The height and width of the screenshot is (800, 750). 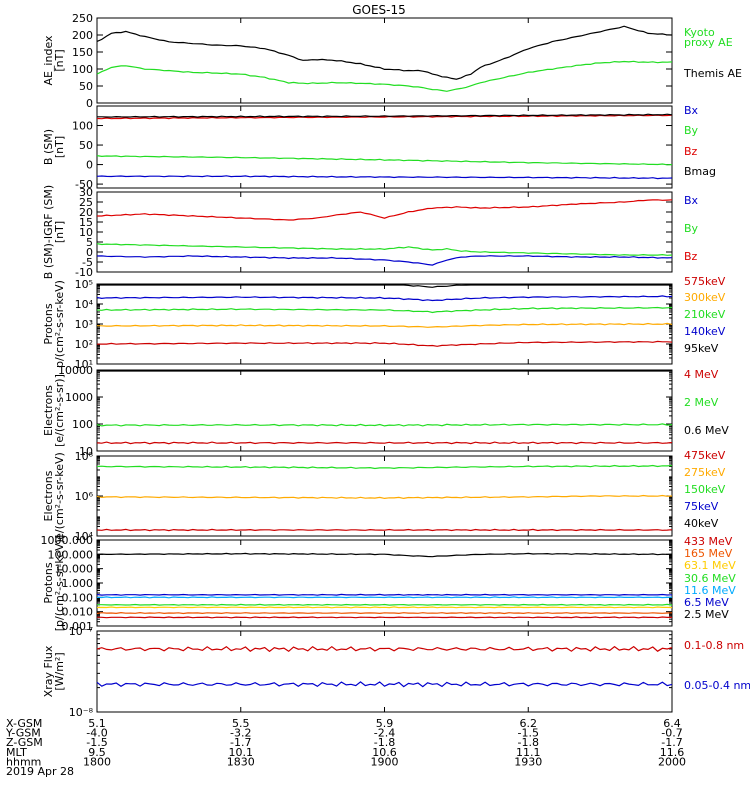 What do you see at coordinates (84, 344) in the screenshot?
I see `y-tick-label: 10²` at bounding box center [84, 344].